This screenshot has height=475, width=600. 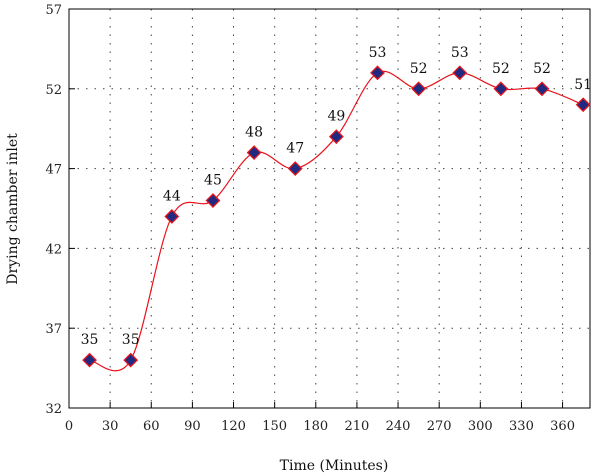 I want to click on x-tick-label: 150, so click(x=274, y=426).